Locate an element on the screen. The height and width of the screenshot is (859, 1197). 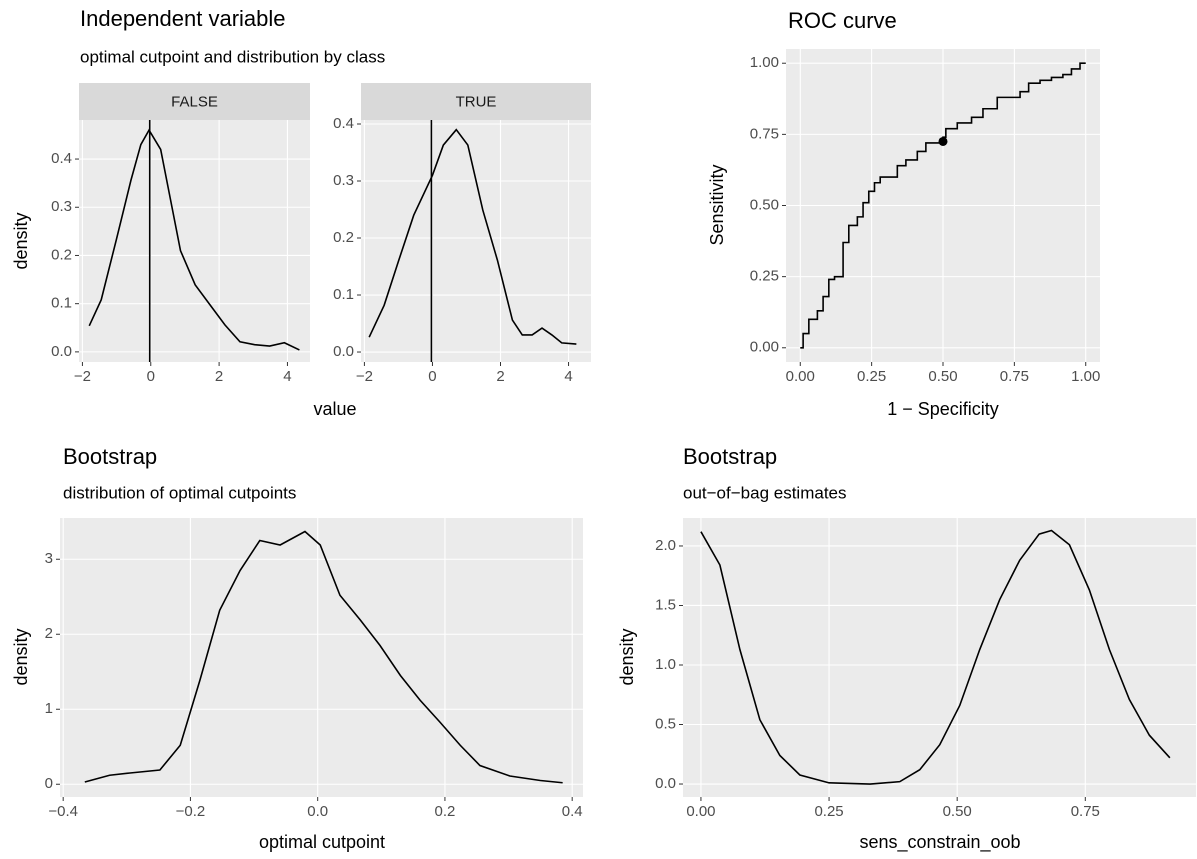
y-tick-label: 0 is located at coordinates (49, 783).